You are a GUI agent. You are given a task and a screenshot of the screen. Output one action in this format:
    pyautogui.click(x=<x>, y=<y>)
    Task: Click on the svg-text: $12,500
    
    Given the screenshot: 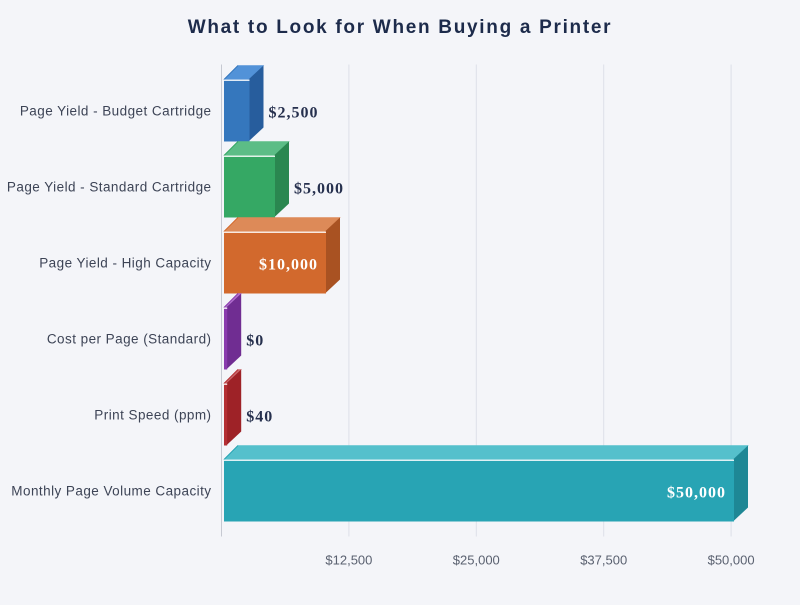 What is the action you would take?
    pyautogui.click(x=348, y=560)
    